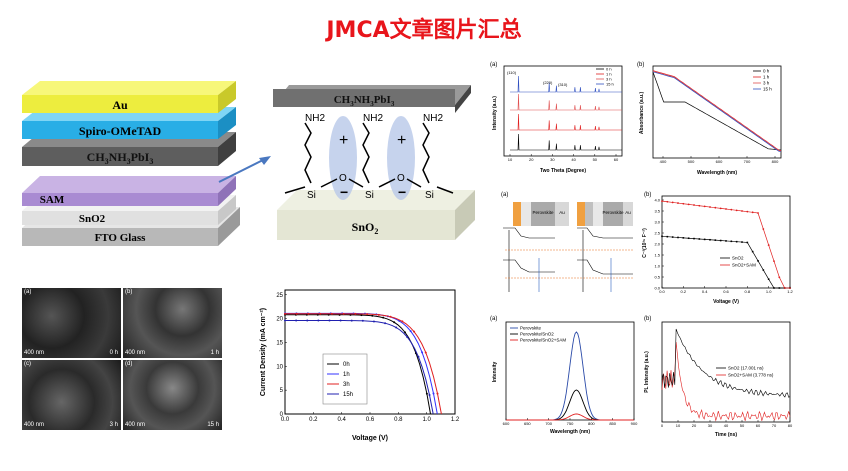  What do you see at coordinates (313, 420) in the screenshot?
I see `jv-xtick-label: 0.2` at bounding box center [313, 420].